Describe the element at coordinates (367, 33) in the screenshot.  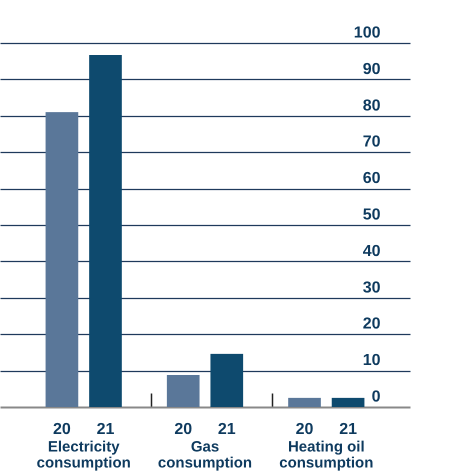
I see `y-tick-label: 100` at that location.